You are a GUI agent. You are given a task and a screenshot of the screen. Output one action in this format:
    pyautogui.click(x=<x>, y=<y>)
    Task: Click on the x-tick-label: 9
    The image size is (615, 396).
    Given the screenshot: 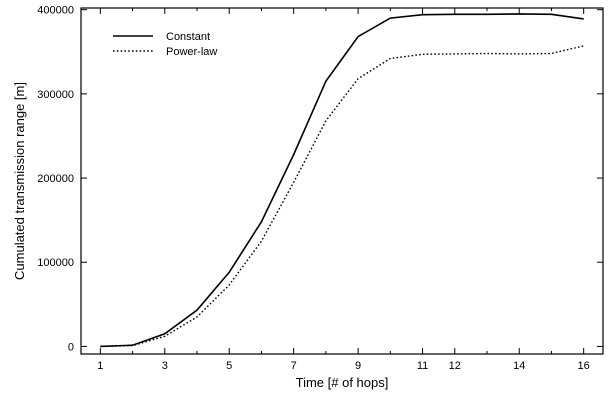 What is the action you would take?
    pyautogui.click(x=358, y=366)
    